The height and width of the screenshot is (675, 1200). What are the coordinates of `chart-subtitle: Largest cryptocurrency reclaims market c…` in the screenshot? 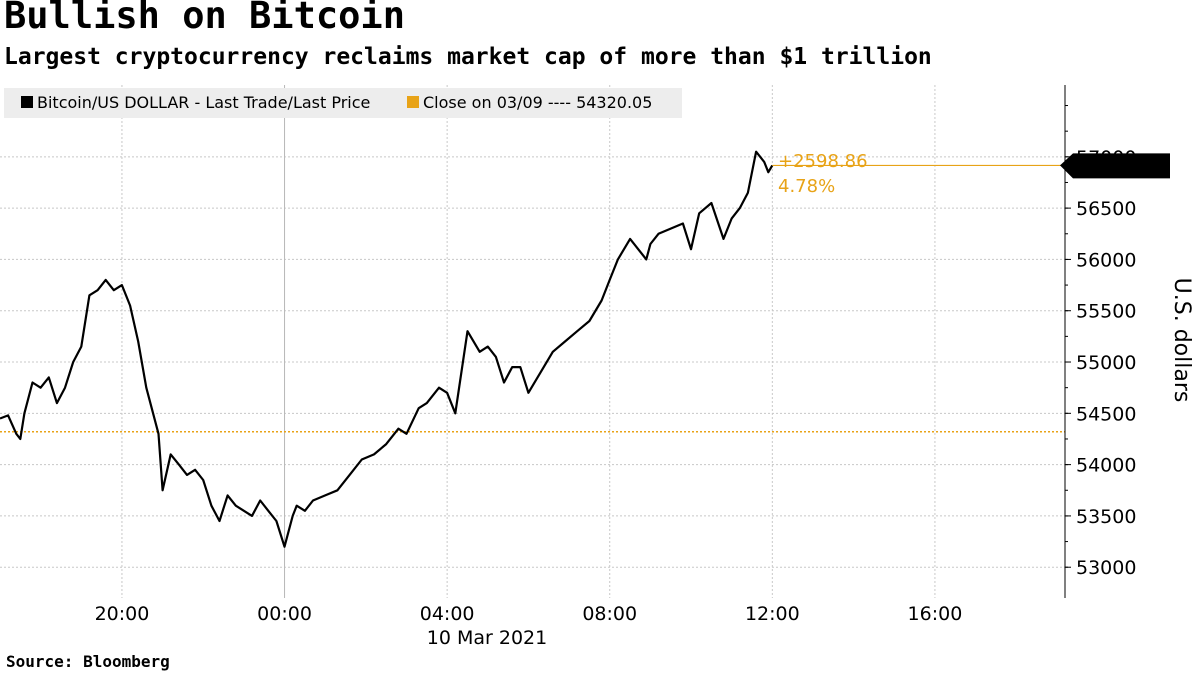 It's located at (468, 57).